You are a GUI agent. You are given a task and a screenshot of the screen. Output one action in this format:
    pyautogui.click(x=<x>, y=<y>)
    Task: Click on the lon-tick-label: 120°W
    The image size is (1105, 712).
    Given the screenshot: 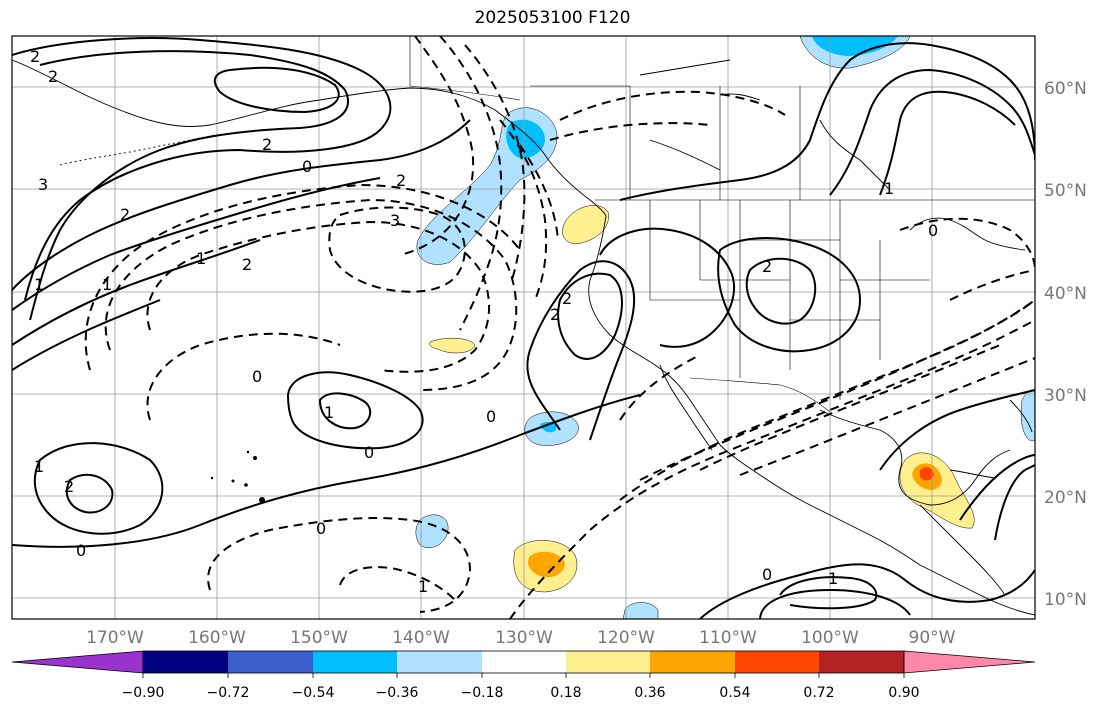 What is the action you would take?
    pyautogui.click(x=626, y=638)
    